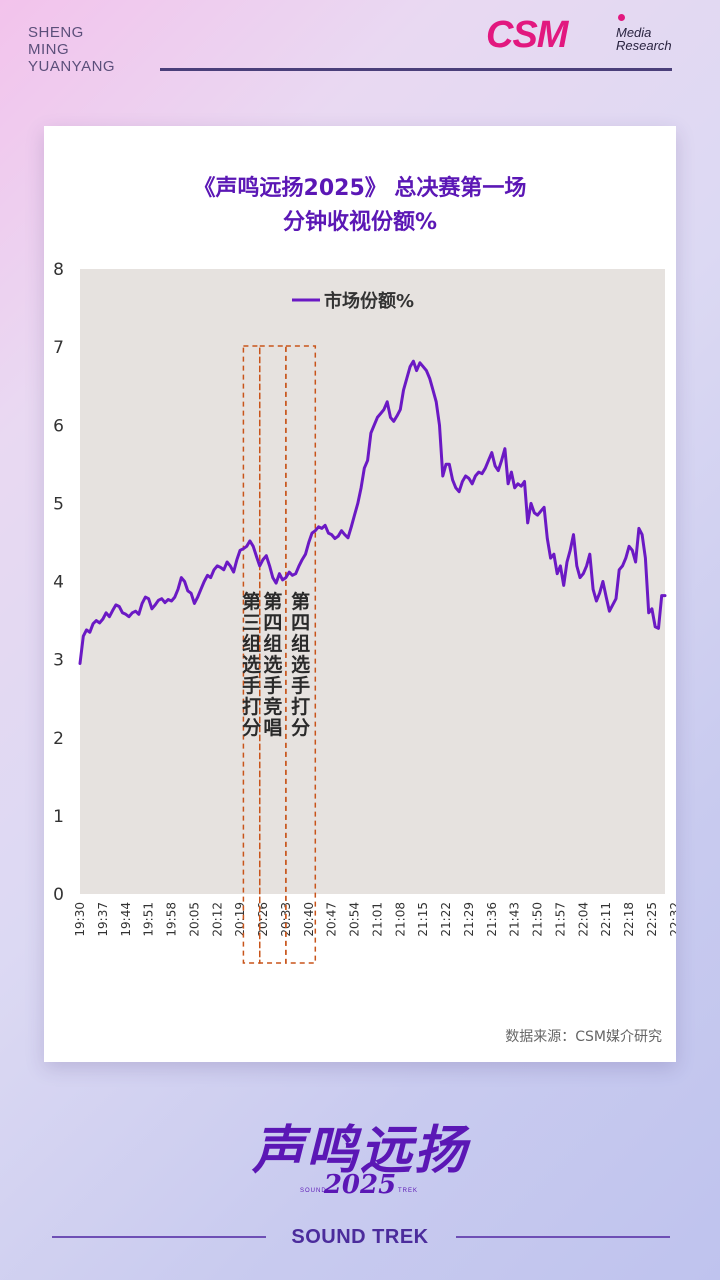 The height and width of the screenshot is (1280, 720). What do you see at coordinates (538, 919) in the screenshot?
I see `x-tick-label: 21:50` at bounding box center [538, 919].